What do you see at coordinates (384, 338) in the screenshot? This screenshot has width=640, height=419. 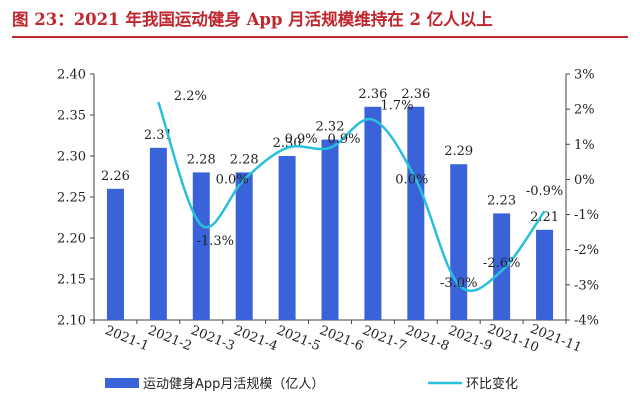 I see `x-tick-label: 2021-7` at bounding box center [384, 338].